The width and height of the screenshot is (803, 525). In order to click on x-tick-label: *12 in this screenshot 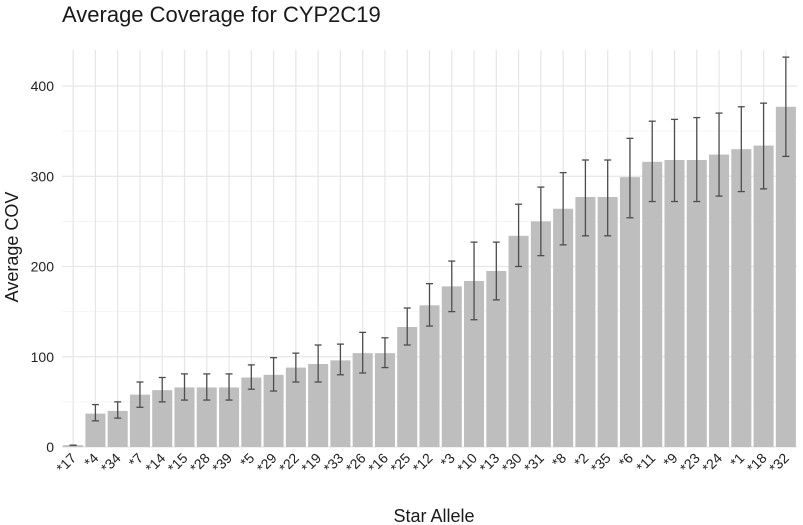, I will do `click(422, 463)`.